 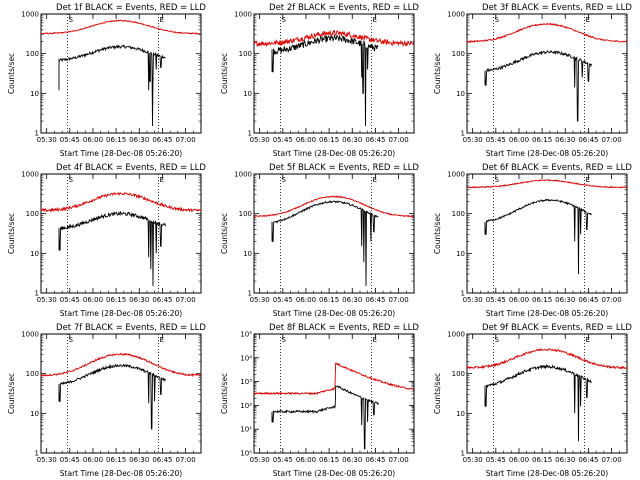 What do you see at coordinates (344, 328) in the screenshot?
I see `chart-title: Det 8f BLACK = Events, RED = LLD` at bounding box center [344, 328].